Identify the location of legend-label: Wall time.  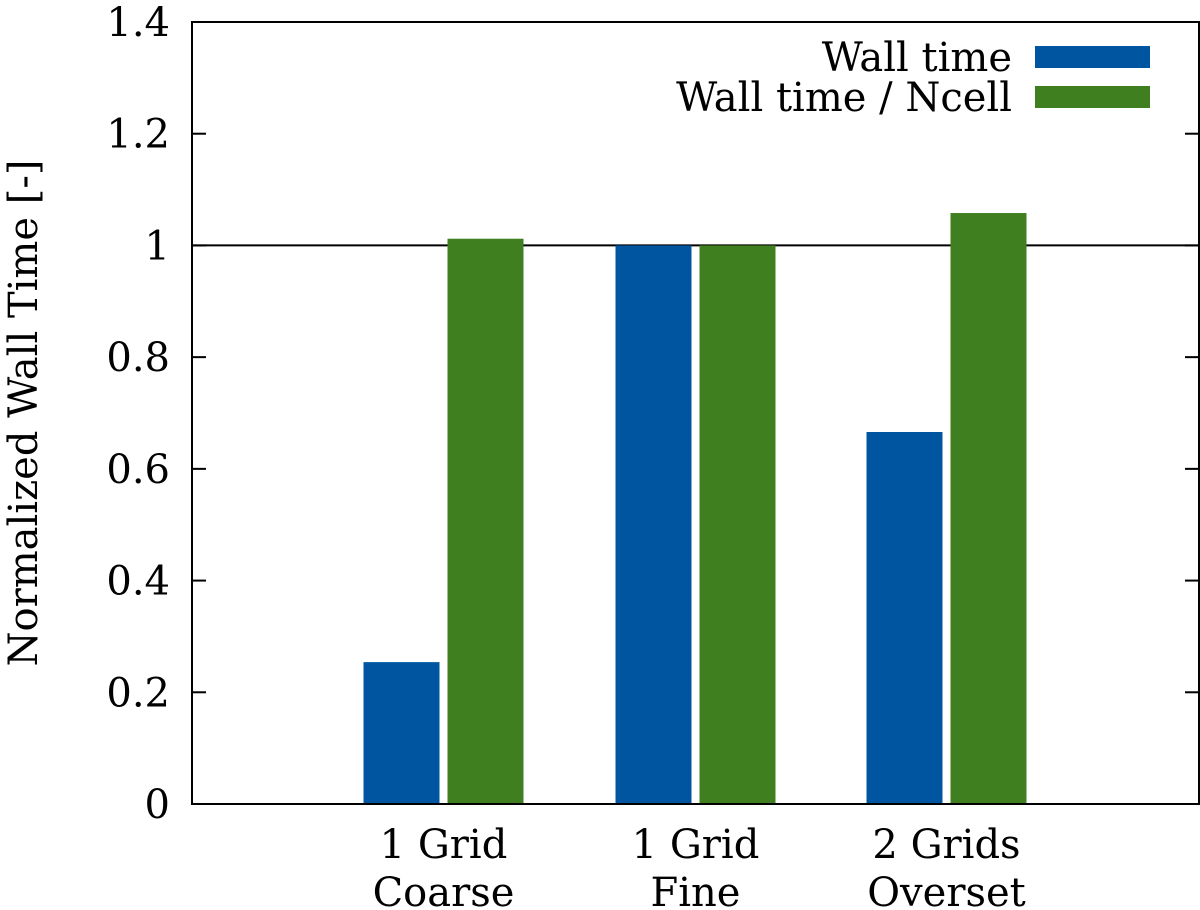
(917, 58).